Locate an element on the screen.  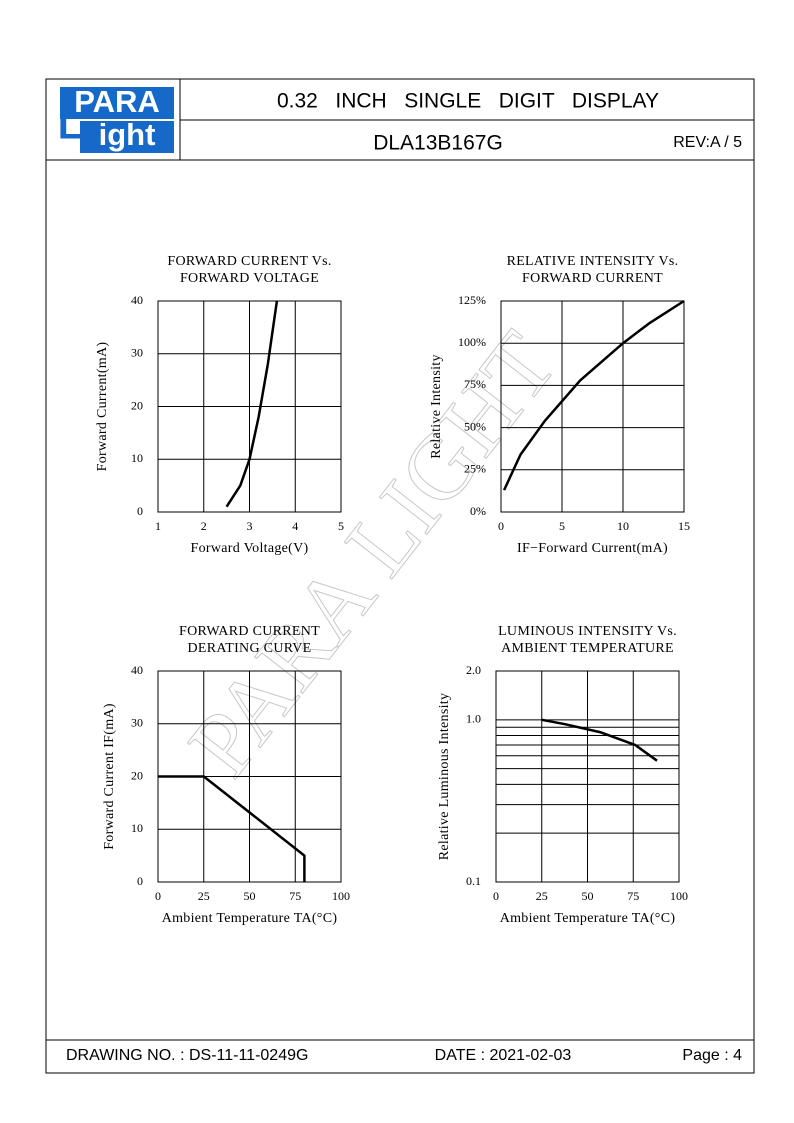
chart-title: FORWARD VOLTAGE is located at coordinates (249, 278).